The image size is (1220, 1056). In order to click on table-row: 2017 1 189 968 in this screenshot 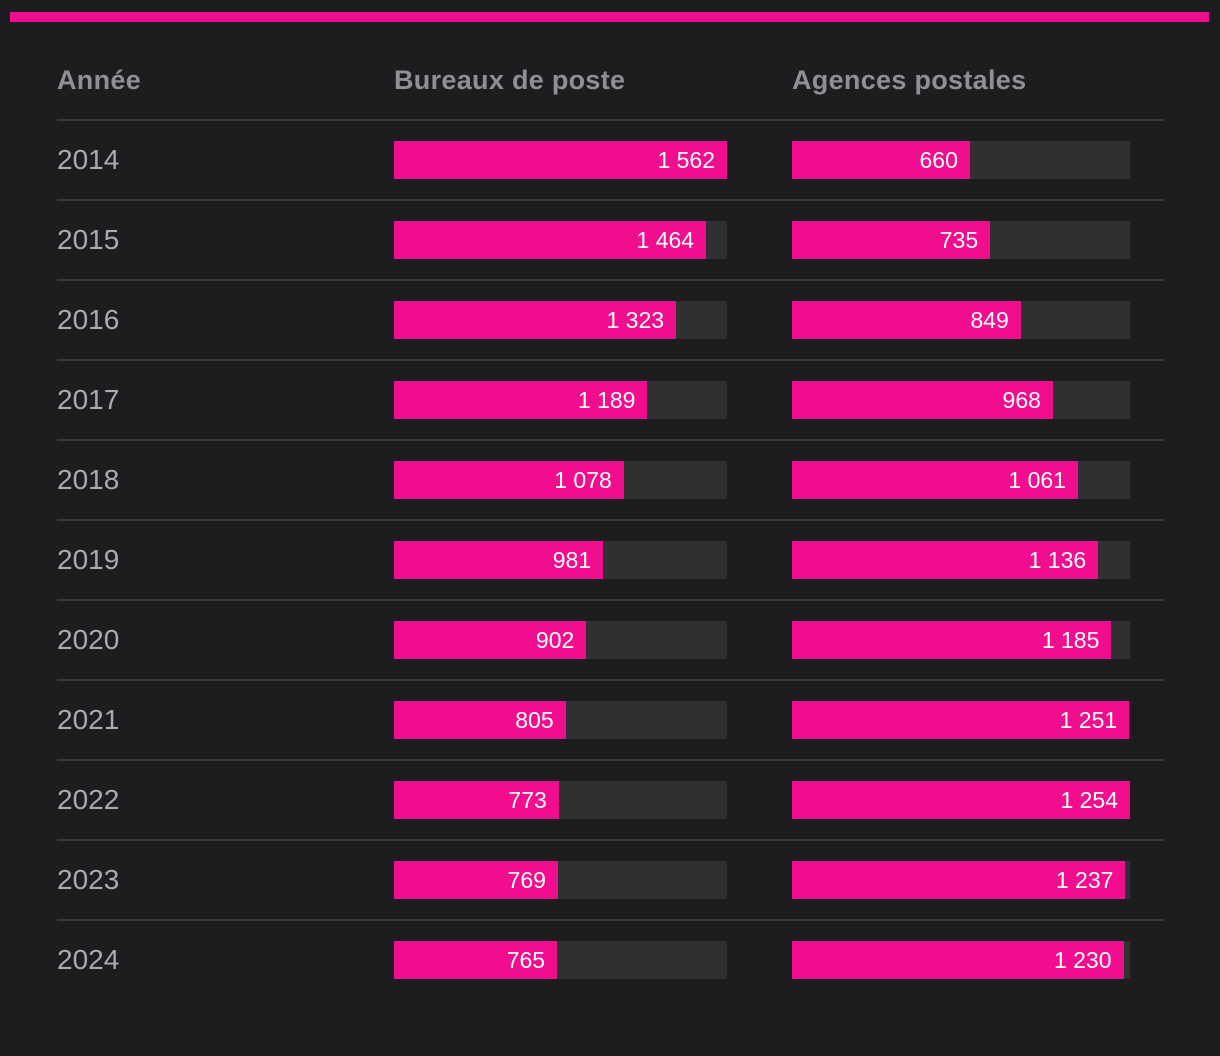, I will do `click(610, 399)`.